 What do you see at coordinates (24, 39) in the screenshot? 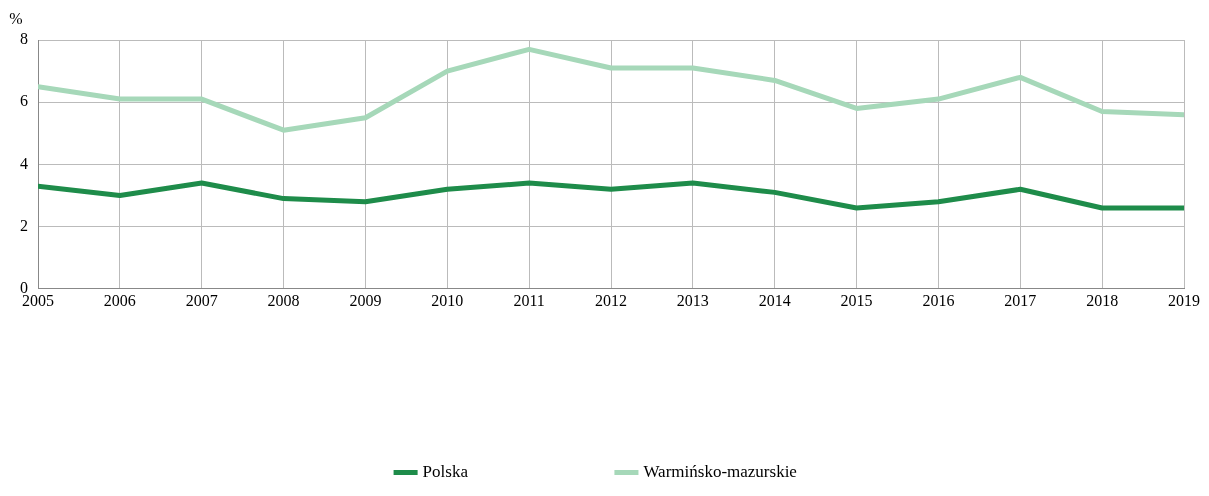
I see `y-tick-label: 8` at bounding box center [24, 39].